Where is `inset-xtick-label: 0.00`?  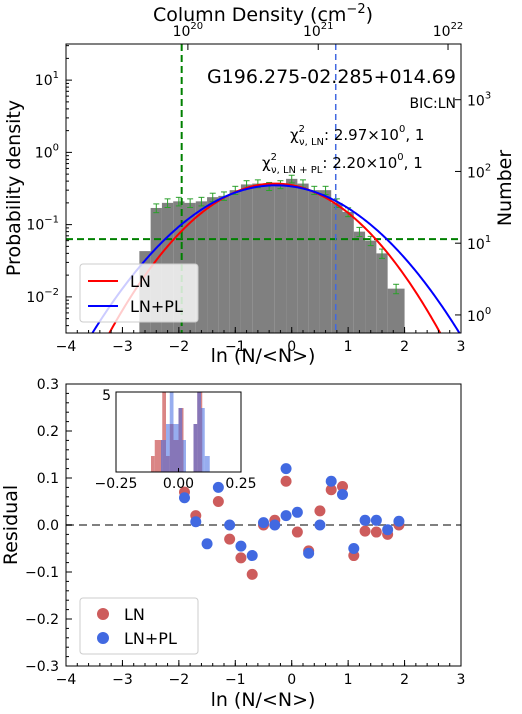 inset-xtick-label: 0.00 is located at coordinates (178, 484).